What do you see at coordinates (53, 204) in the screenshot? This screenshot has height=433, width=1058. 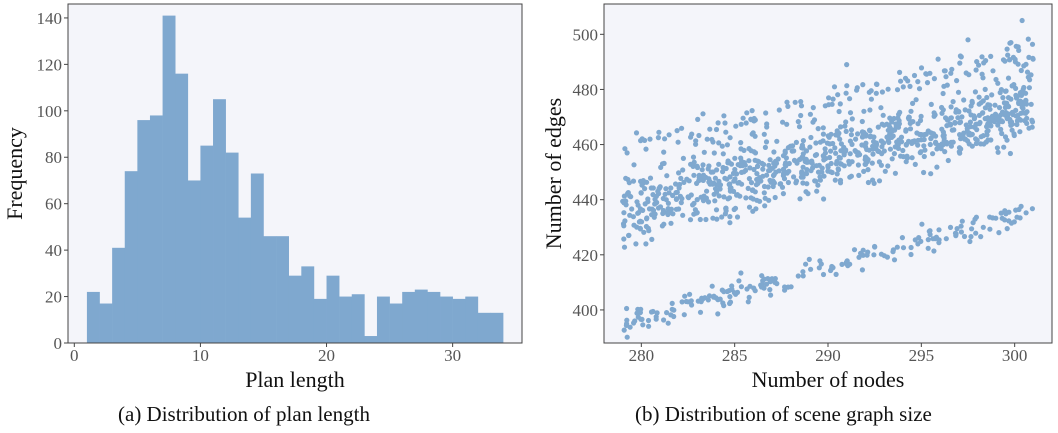 I see `y-tick-label: 60` at bounding box center [53, 204].